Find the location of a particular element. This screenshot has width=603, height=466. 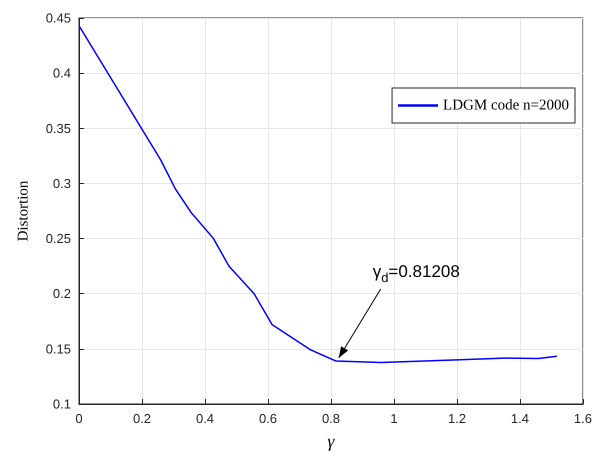

y-tick-label: 0.15 is located at coordinates (58, 348).